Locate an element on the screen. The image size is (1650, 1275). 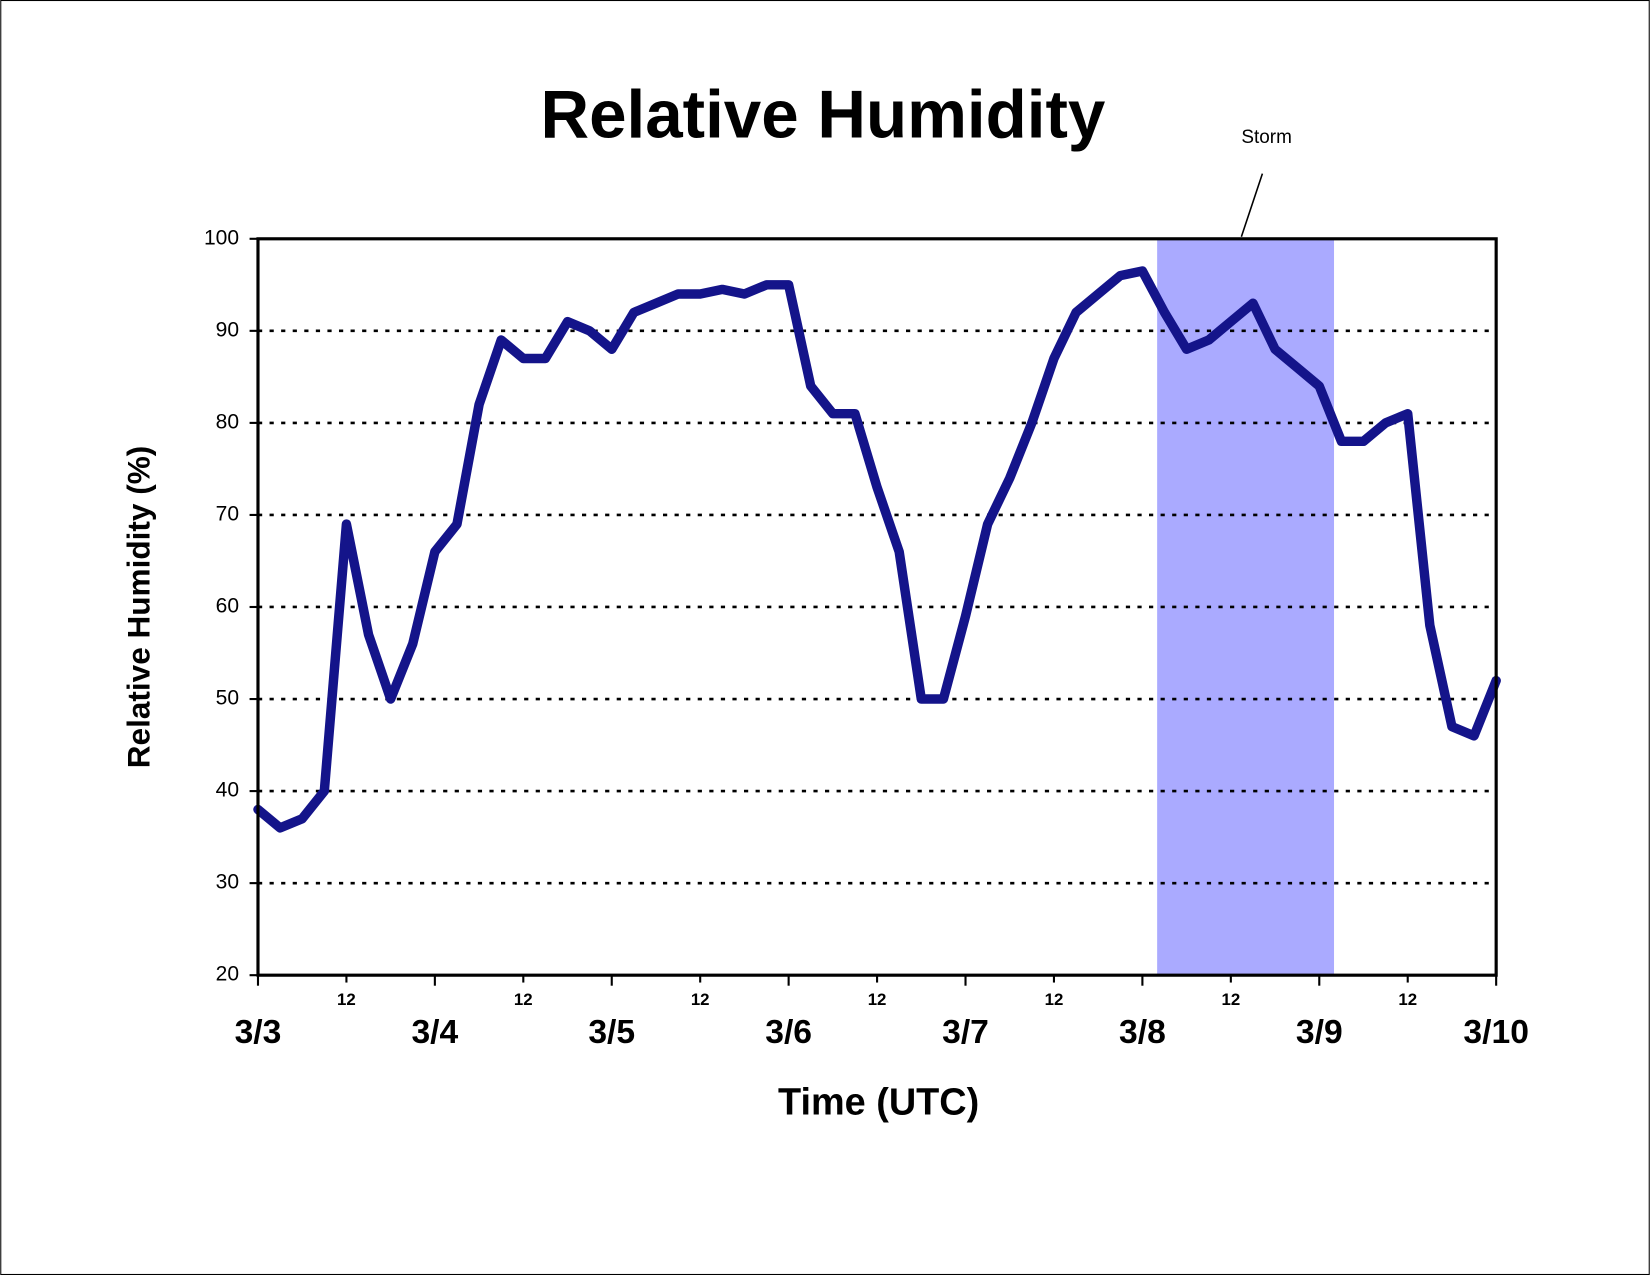
annotation-pointer is located at coordinates (1252, 205).